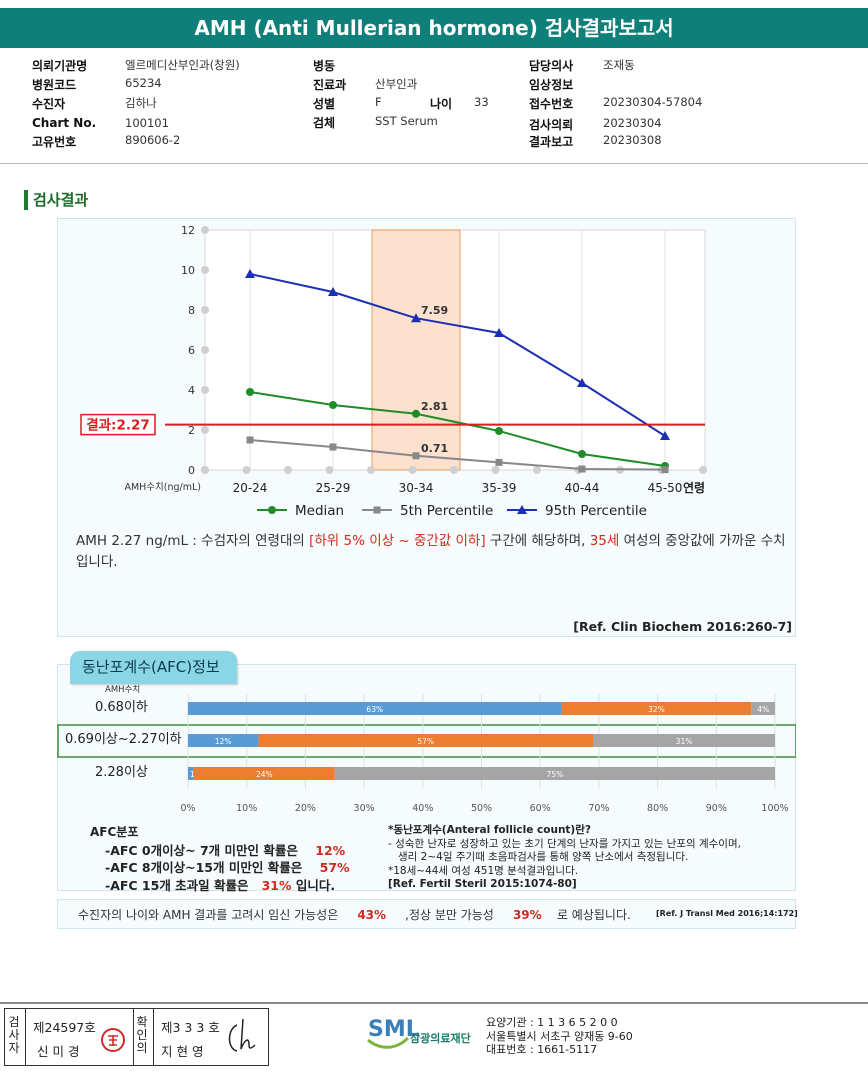  I want to click on examiner-label-text: 검사자, so click(14, 1035).